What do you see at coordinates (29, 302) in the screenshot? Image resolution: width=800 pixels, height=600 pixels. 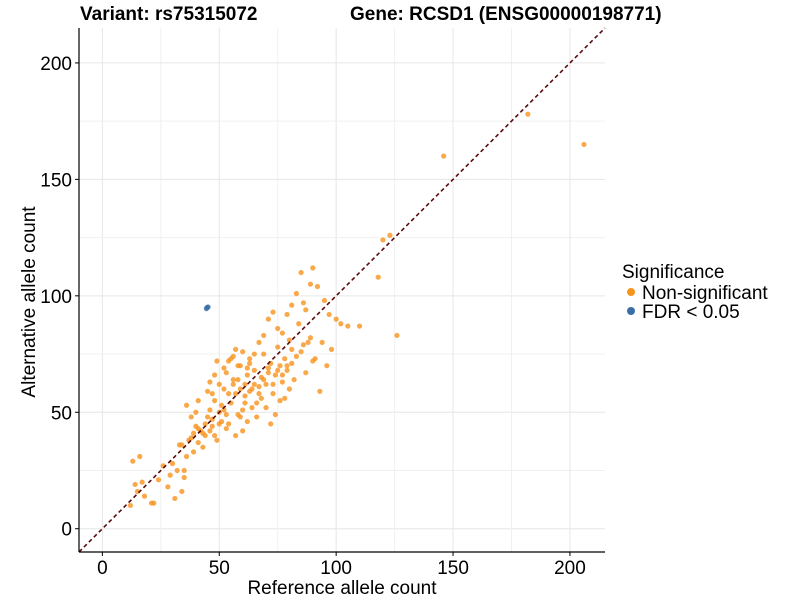 I see `y-axis-title: Alternative allele count` at bounding box center [29, 302].